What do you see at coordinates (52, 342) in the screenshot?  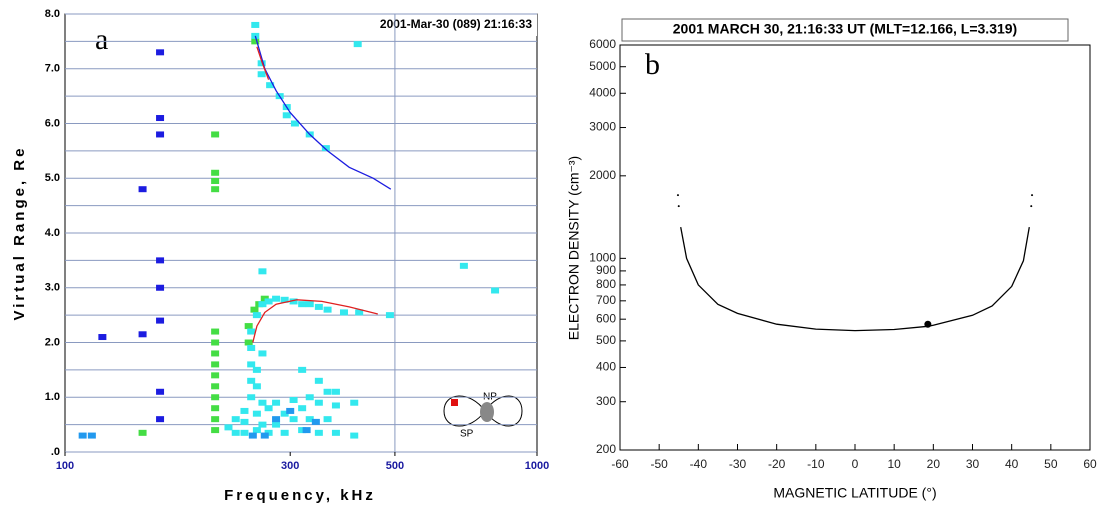 I see `y-tick-label: 2.0` at bounding box center [52, 342].